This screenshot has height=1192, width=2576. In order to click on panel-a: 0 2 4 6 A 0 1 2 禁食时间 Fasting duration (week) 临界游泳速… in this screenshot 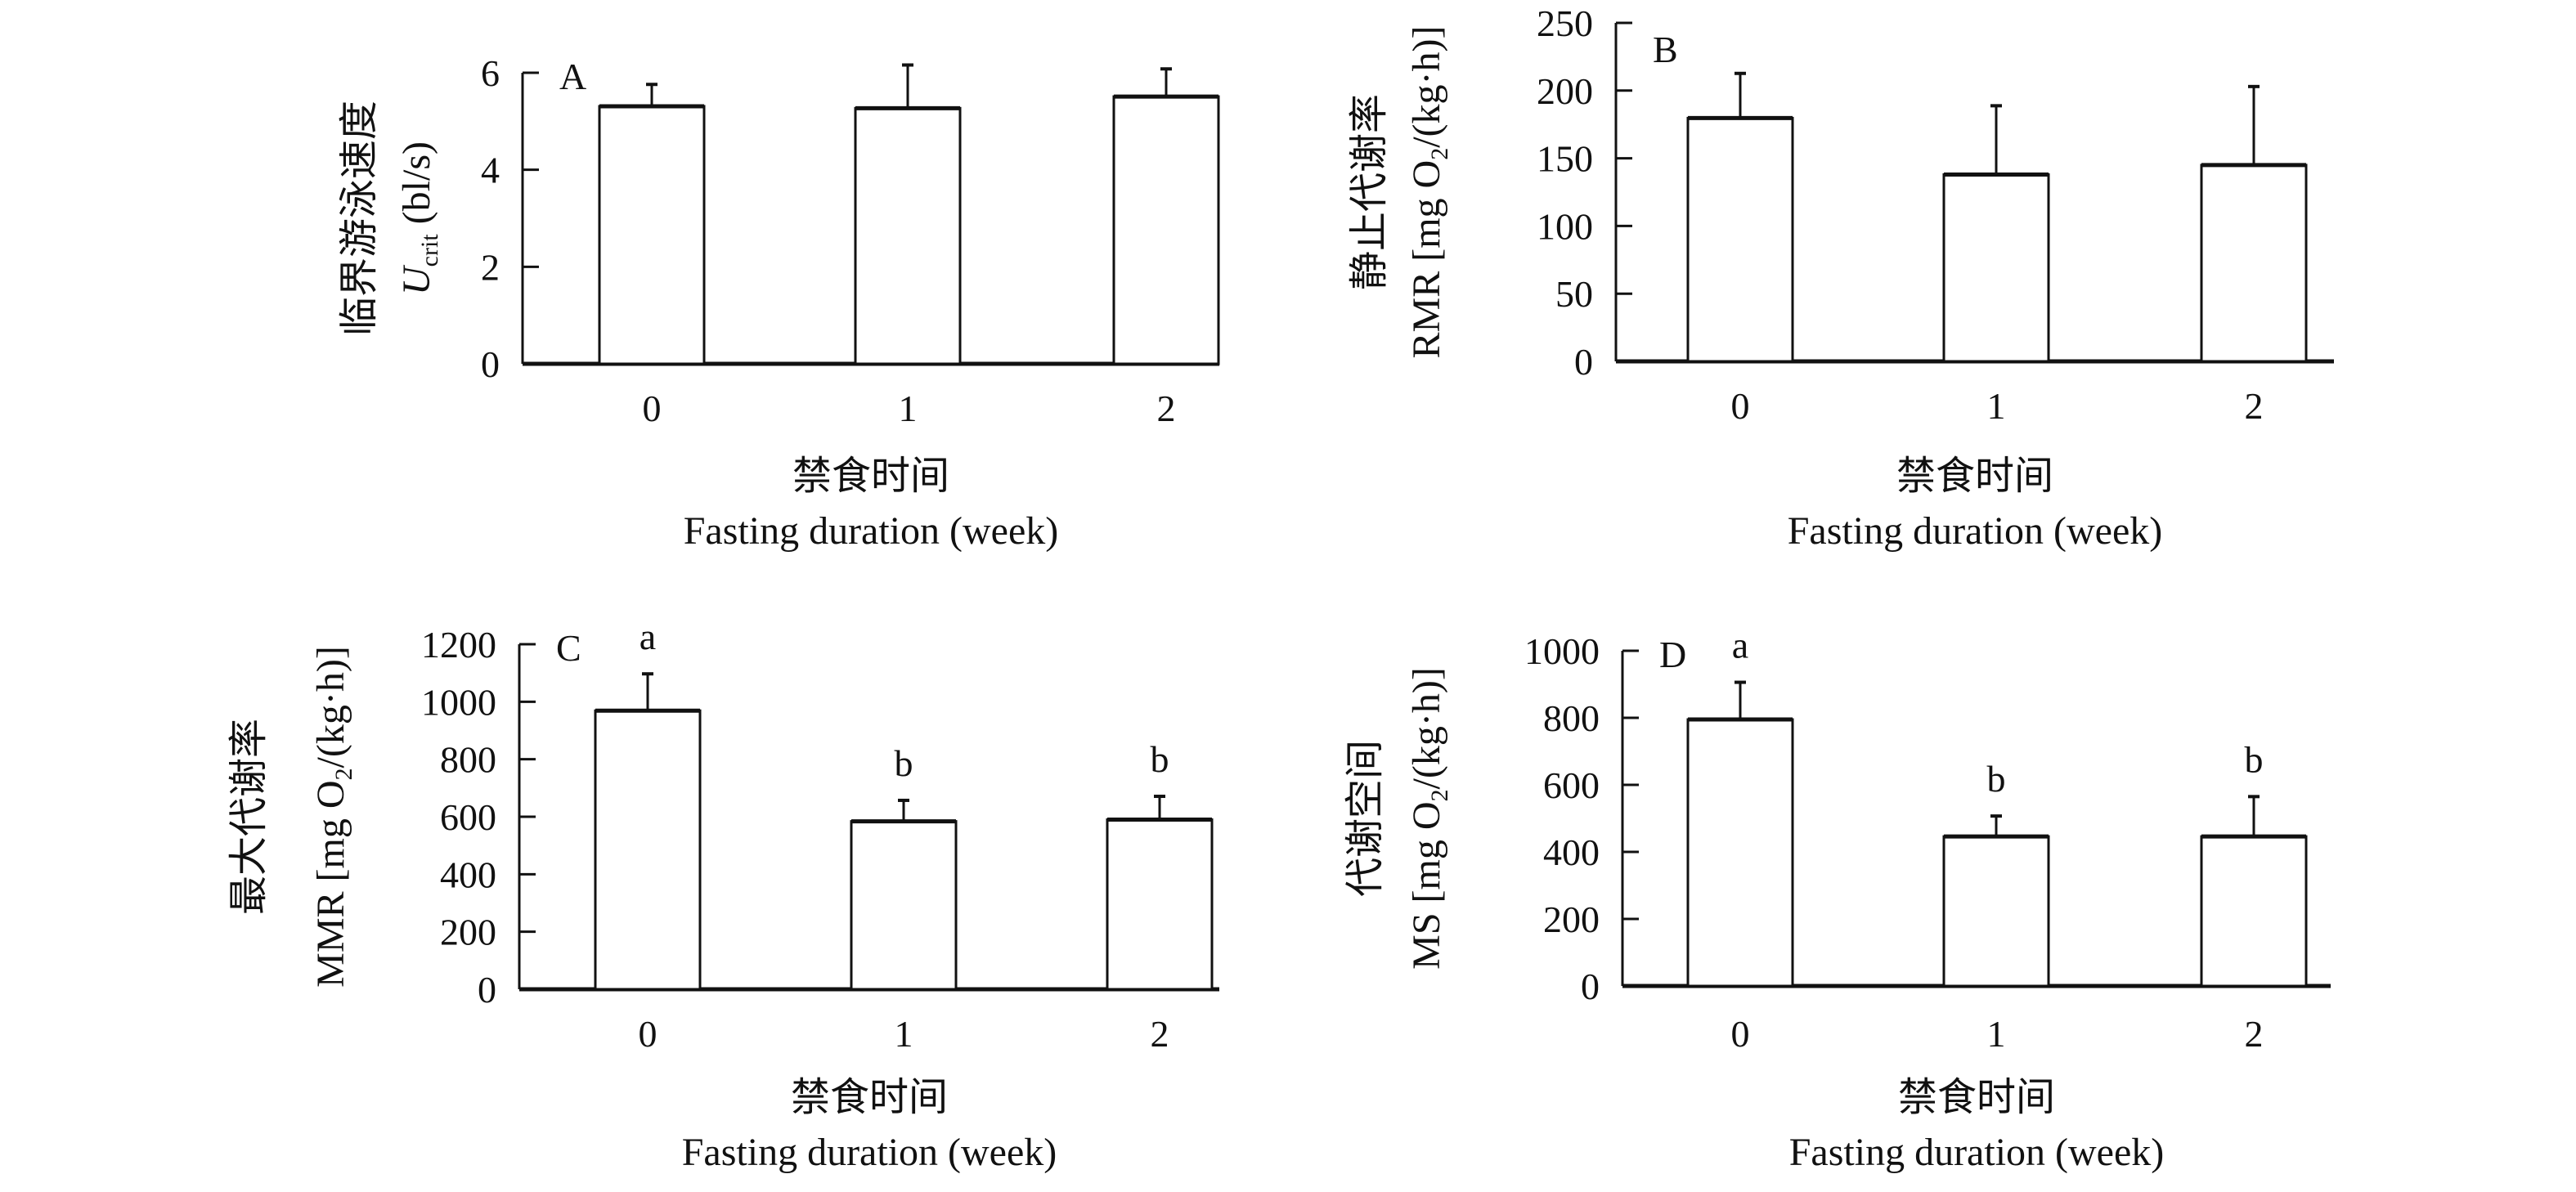, I will do `click(779, 302)`.